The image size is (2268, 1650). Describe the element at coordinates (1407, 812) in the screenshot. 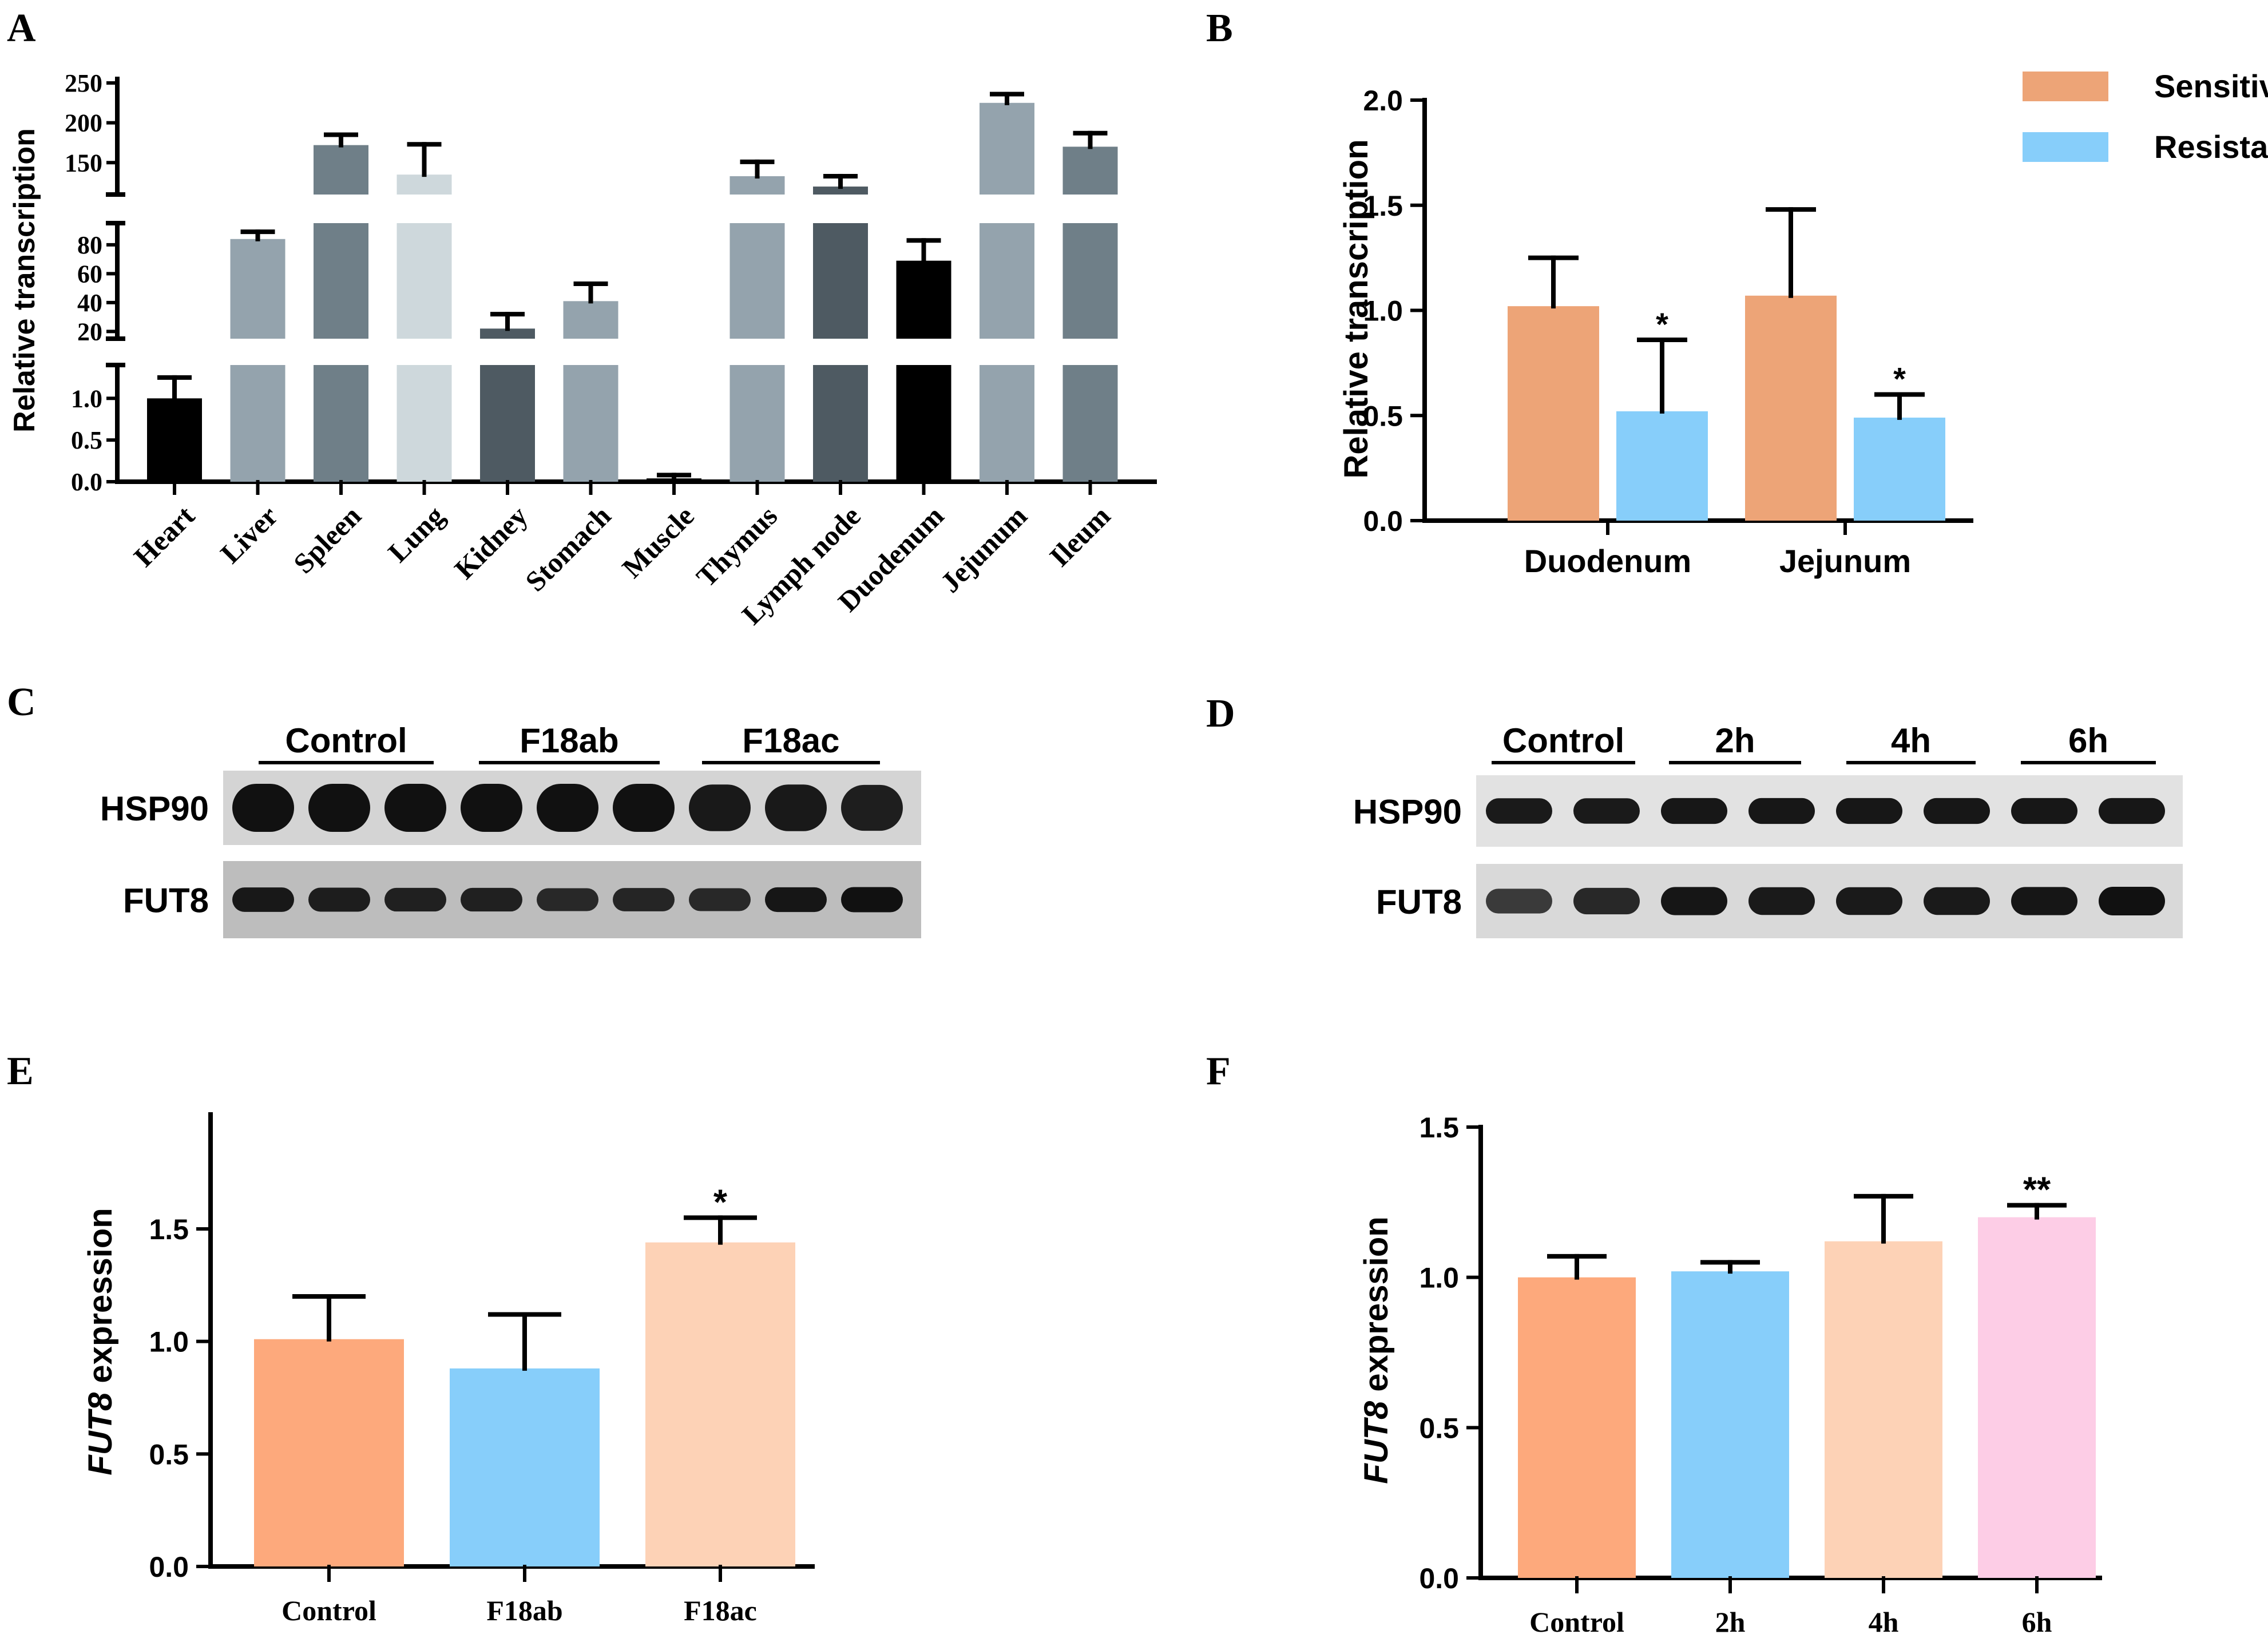

I see `d-row-label-hsp90: HSP90` at that location.